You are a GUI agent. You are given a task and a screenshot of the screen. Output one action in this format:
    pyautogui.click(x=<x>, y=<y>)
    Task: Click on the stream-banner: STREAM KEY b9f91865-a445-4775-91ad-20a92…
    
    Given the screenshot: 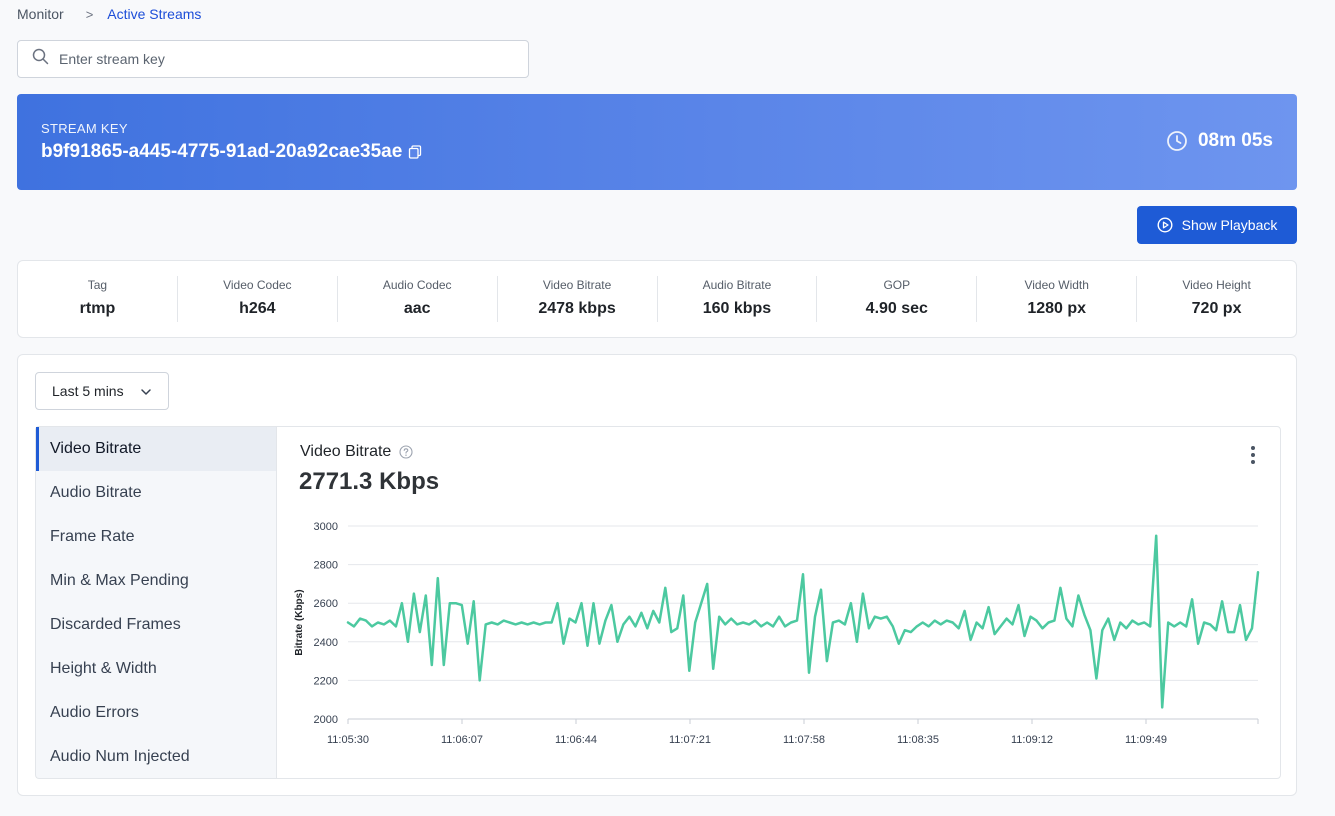 What is the action you would take?
    pyautogui.click(x=657, y=142)
    